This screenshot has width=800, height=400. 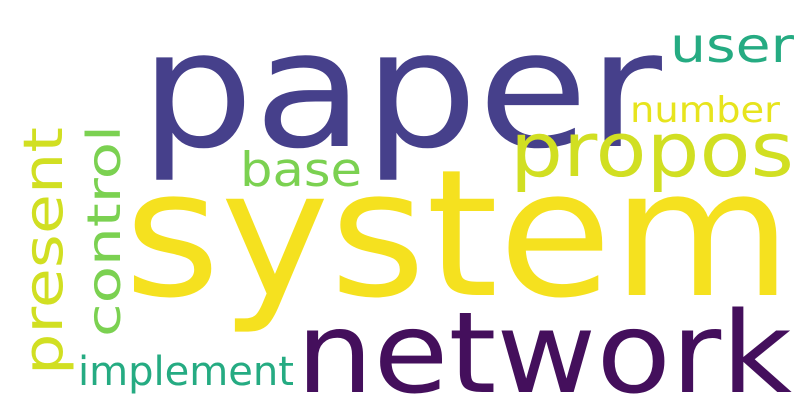 What do you see at coordinates (43, 251) in the screenshot?
I see `word-present: present` at bounding box center [43, 251].